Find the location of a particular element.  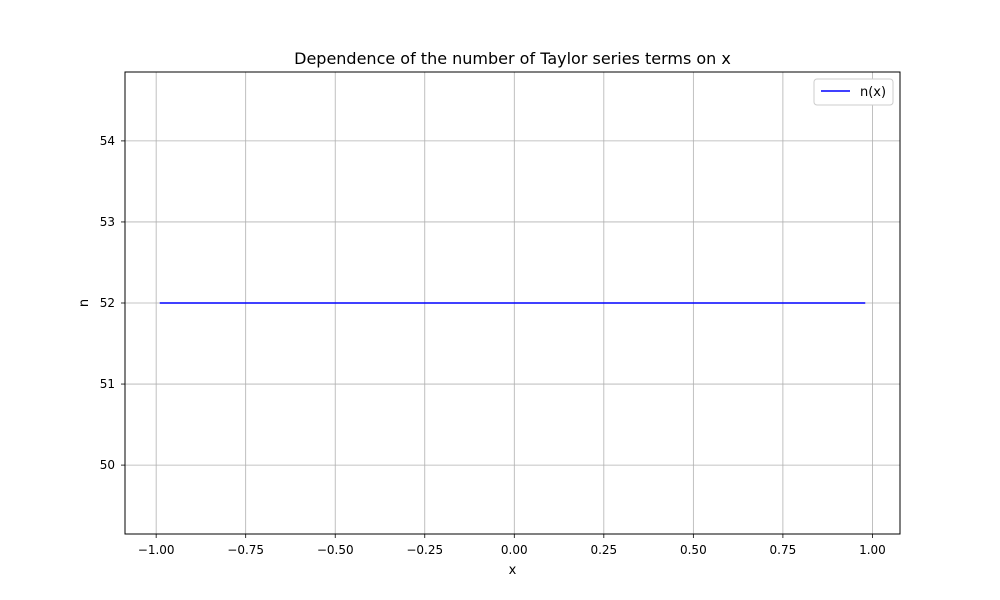

y-tick-label: 52 is located at coordinates (107, 303).